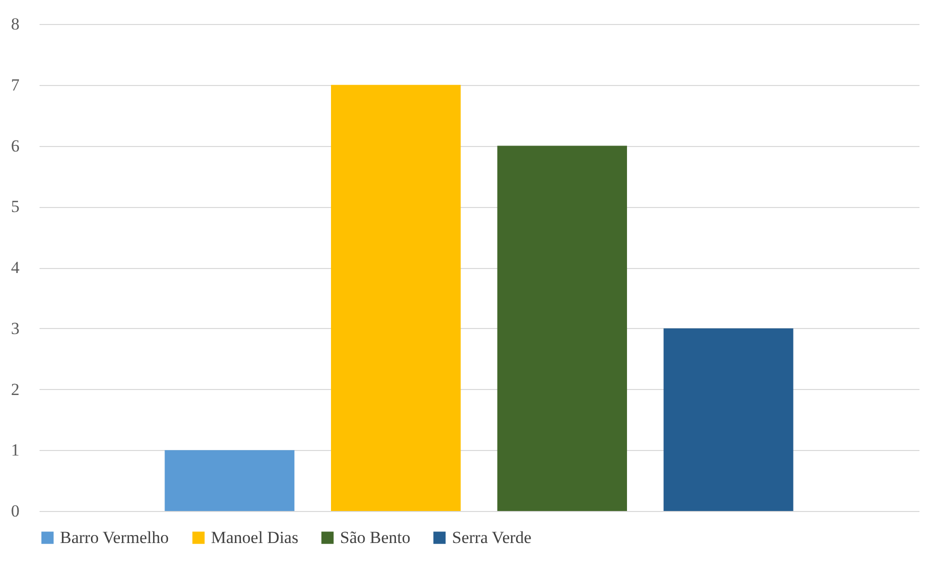 The height and width of the screenshot is (561, 929). I want to click on y-tick-label: 7, so click(15, 84).